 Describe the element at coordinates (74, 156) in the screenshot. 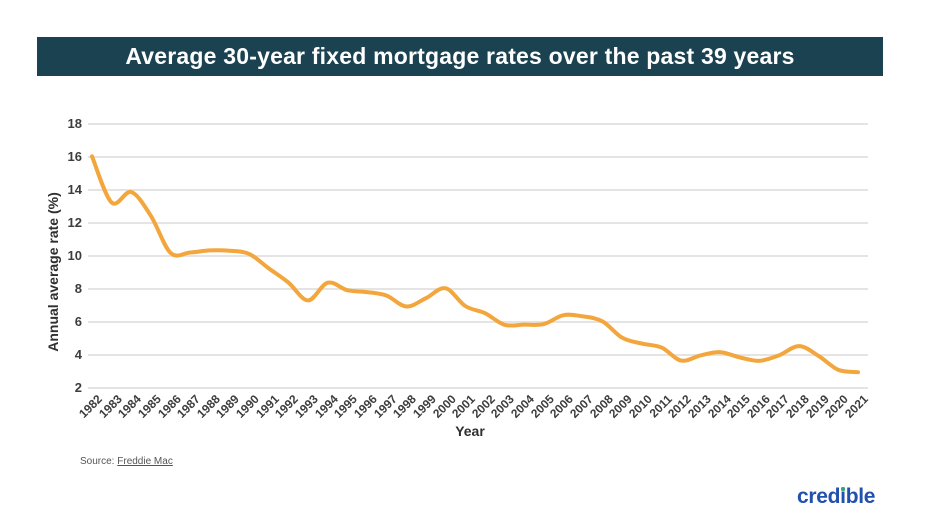

I see `y-tick-label: 16` at that location.